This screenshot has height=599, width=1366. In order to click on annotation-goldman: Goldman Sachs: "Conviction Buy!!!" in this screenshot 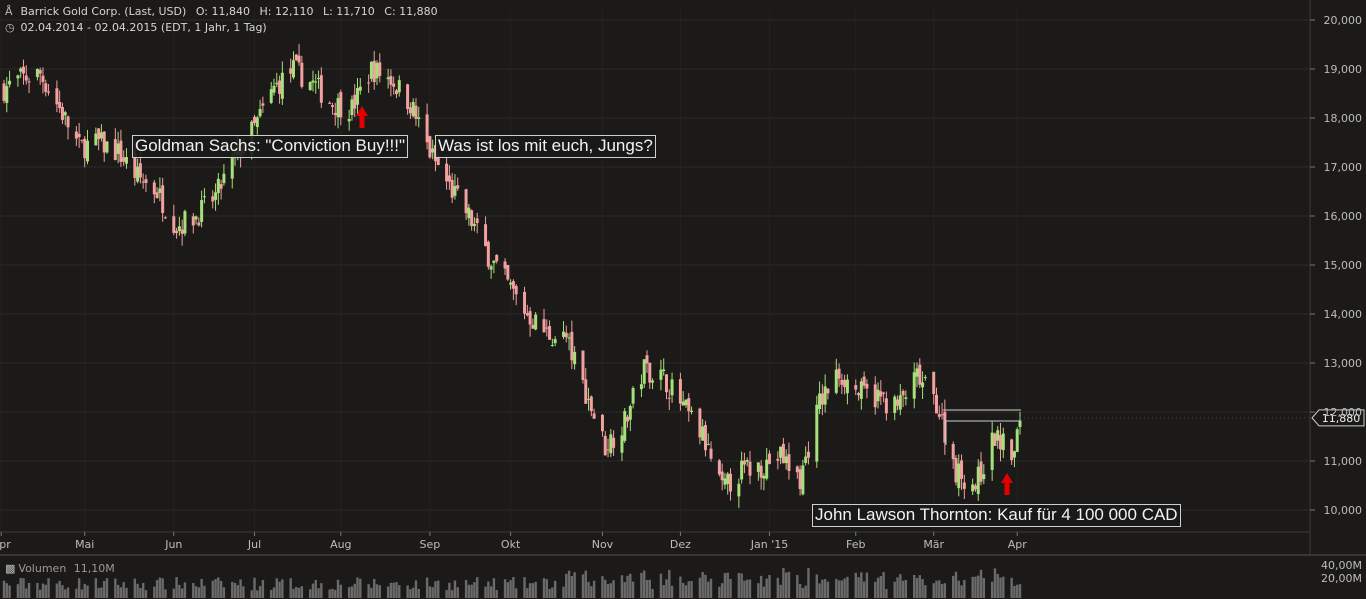, I will do `click(270, 146)`.